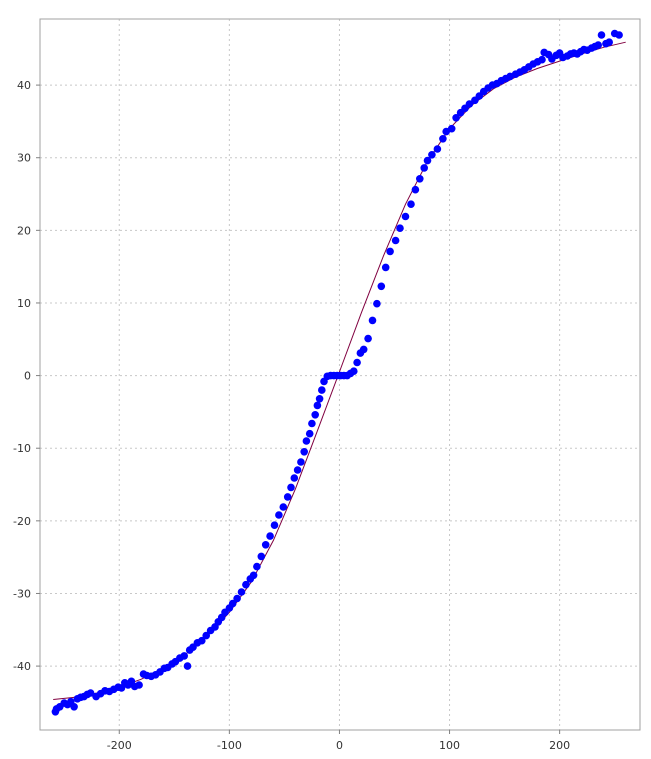 Image resolution: width=651 pixels, height=759 pixels. Describe the element at coordinates (339, 745) in the screenshot. I see `x-tick-label: 0` at that location.